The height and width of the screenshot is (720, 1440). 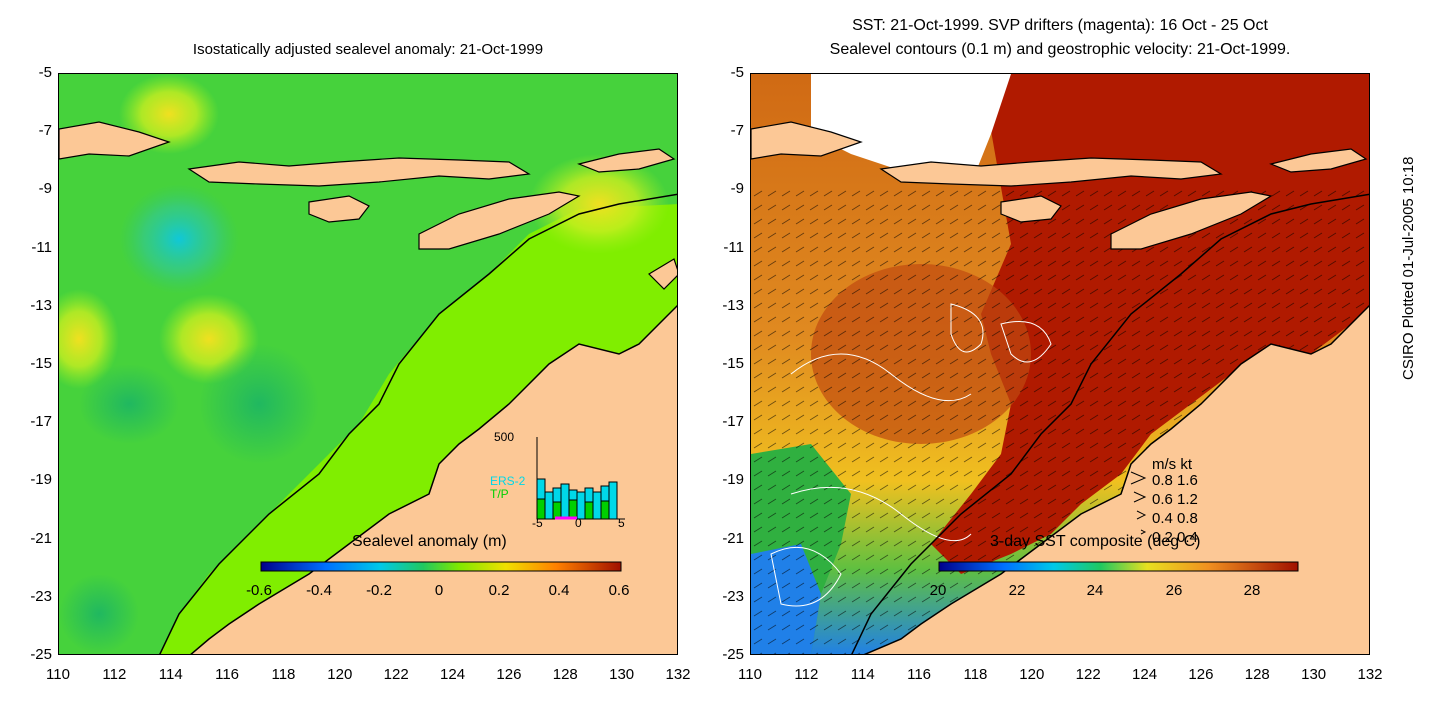 What do you see at coordinates (619, 590) in the screenshot?
I see `sla-colorbar-tick: 0.6` at bounding box center [619, 590].